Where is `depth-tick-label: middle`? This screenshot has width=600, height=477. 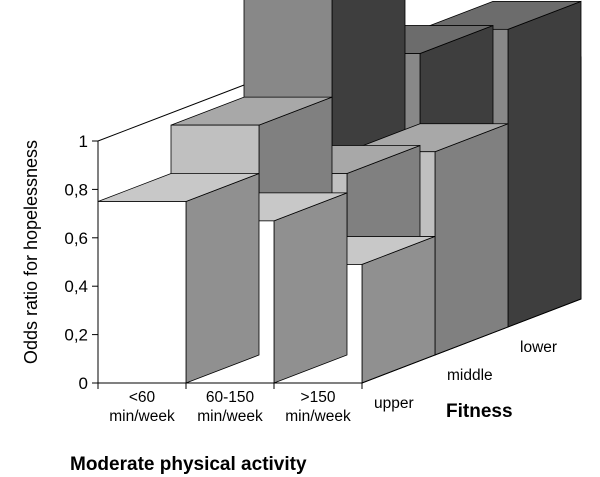 depth-tick-label: middle is located at coordinates (470, 375).